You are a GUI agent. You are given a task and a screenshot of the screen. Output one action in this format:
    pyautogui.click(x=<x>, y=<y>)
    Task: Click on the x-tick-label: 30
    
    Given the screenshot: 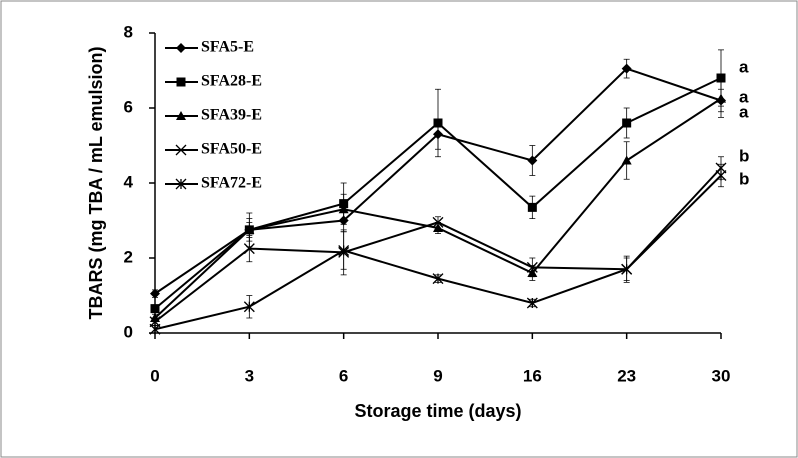 What is the action you would take?
    pyautogui.click(x=721, y=375)
    